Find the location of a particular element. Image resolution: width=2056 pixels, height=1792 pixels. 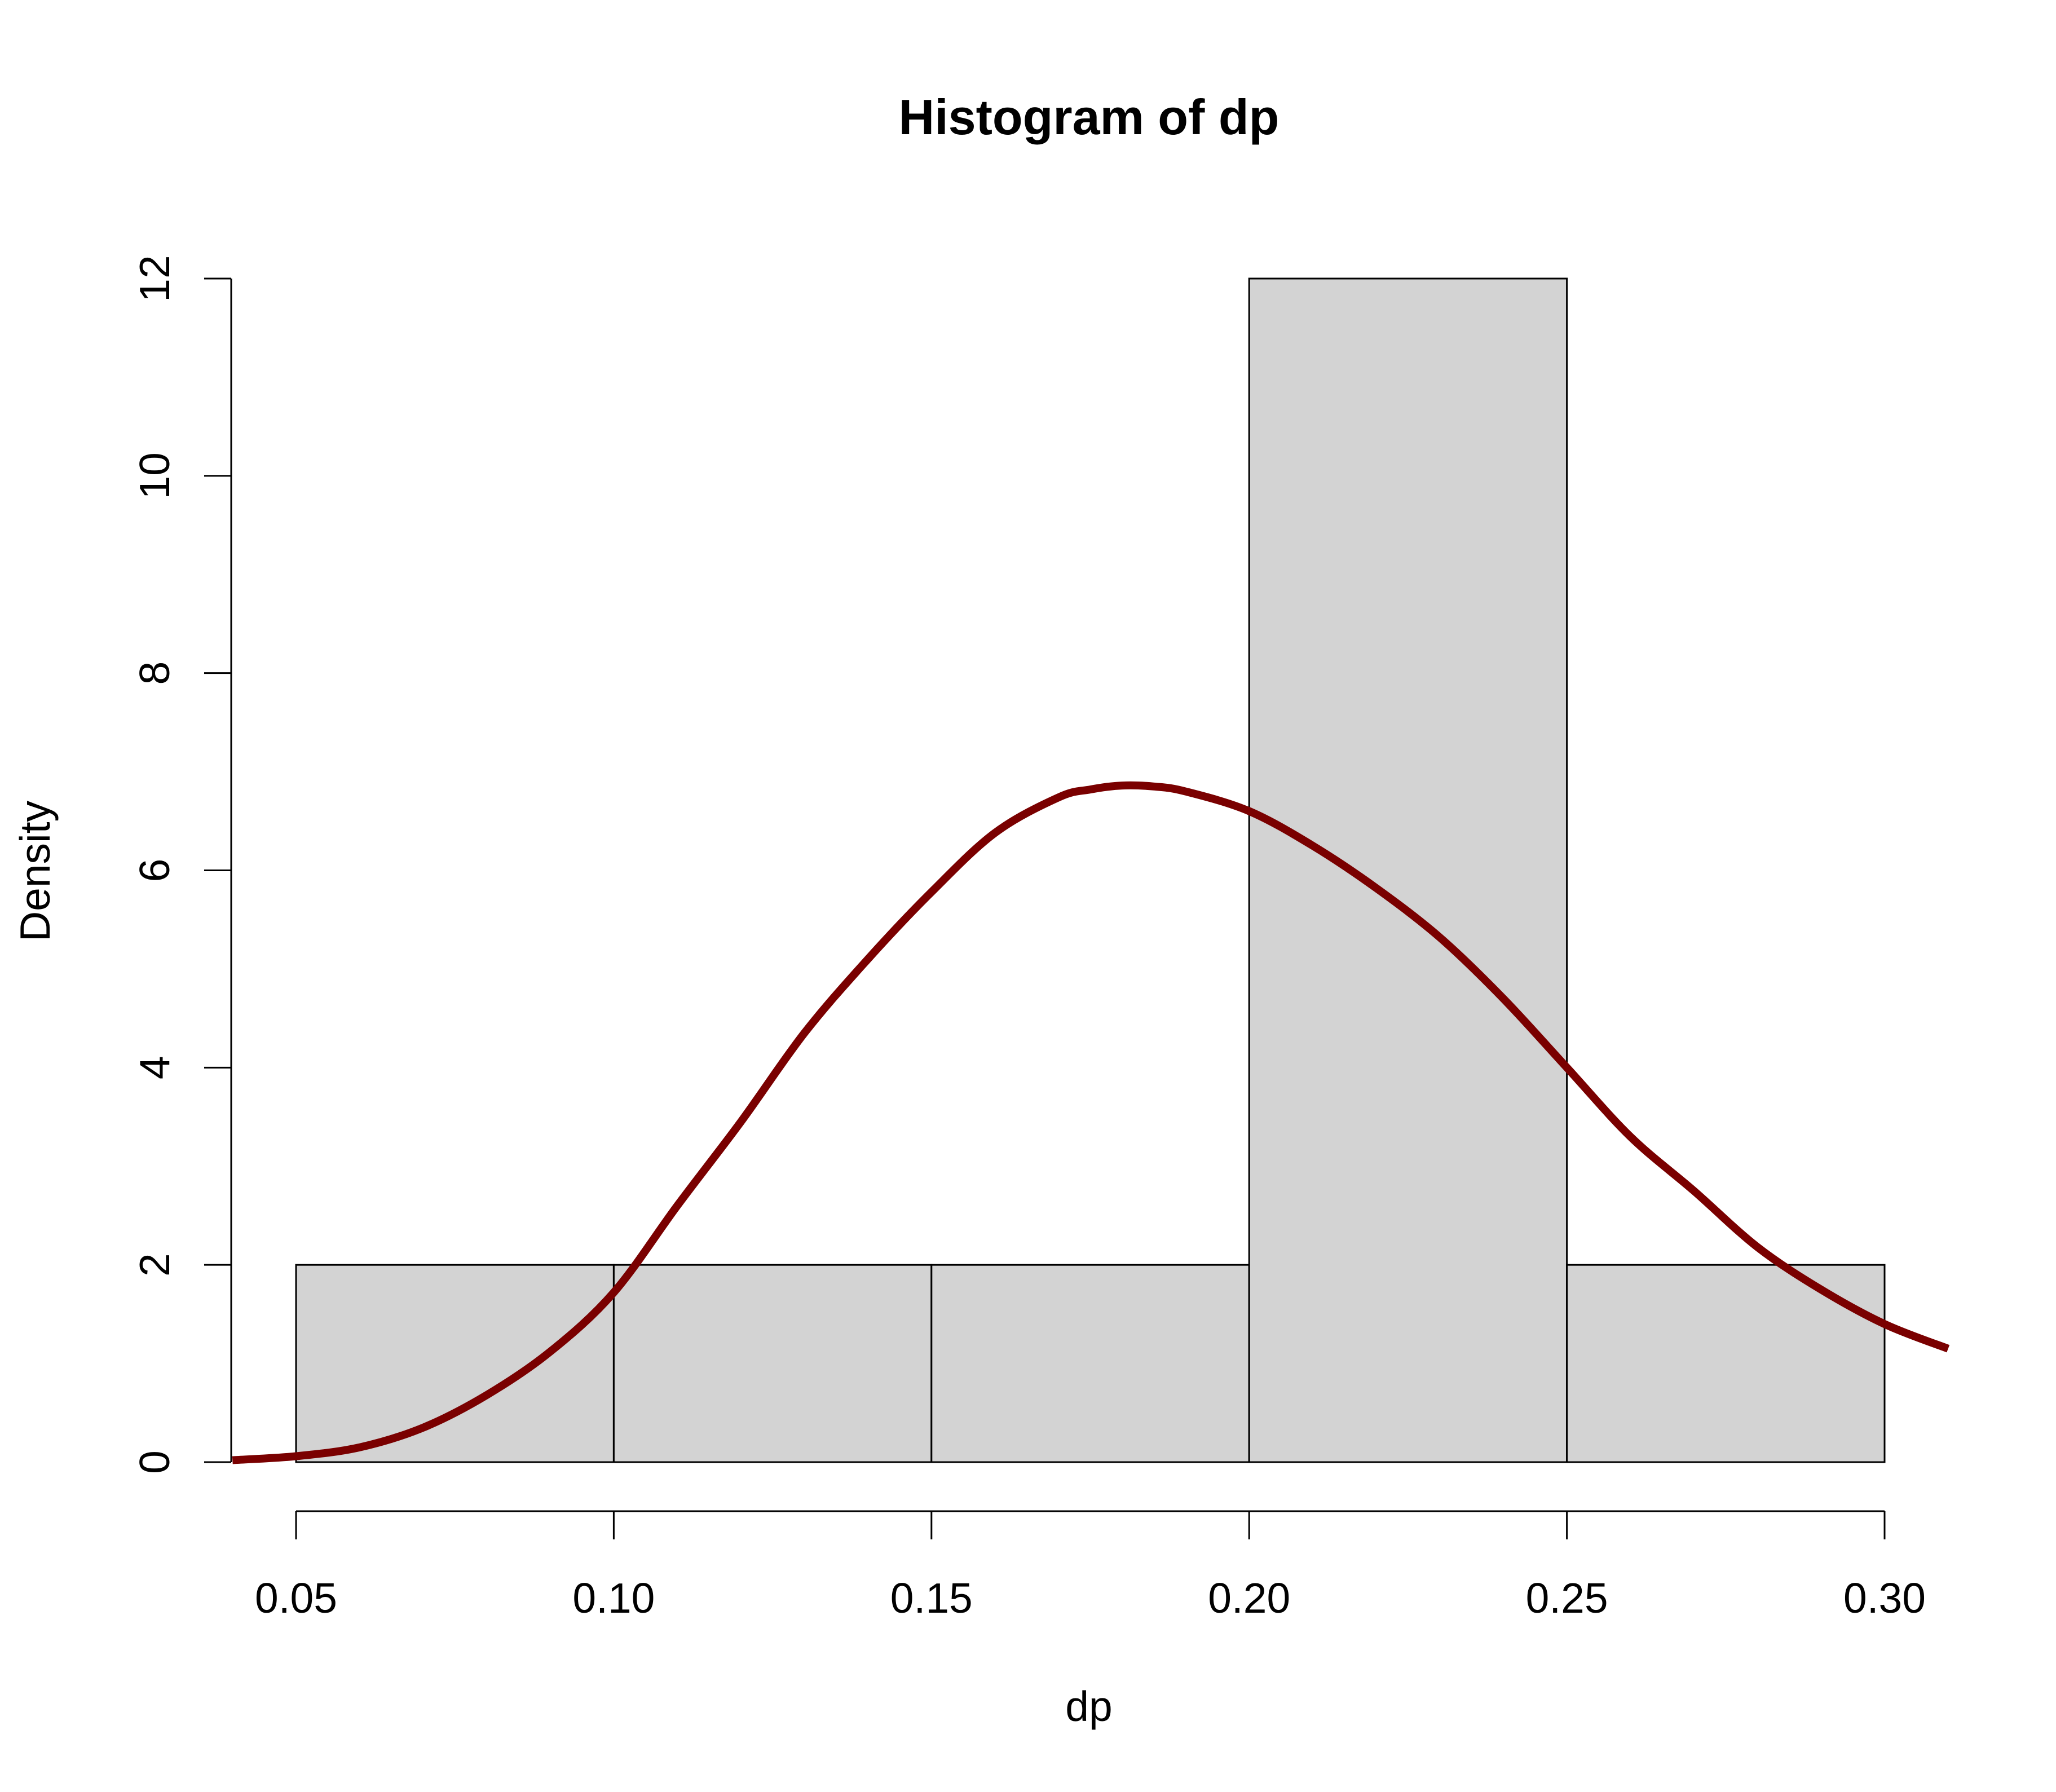

x-tick-label: 0.30 is located at coordinates (1884, 1598).